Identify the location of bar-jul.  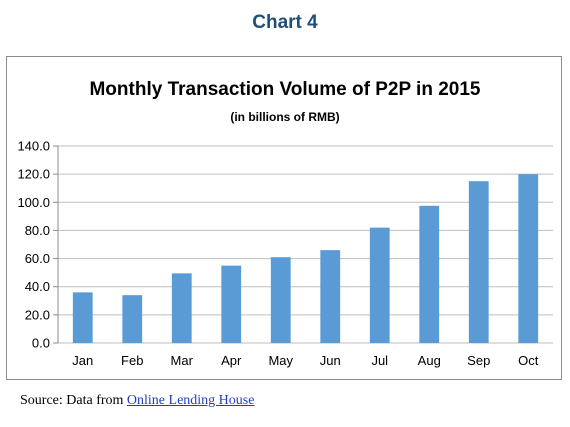
(379, 285).